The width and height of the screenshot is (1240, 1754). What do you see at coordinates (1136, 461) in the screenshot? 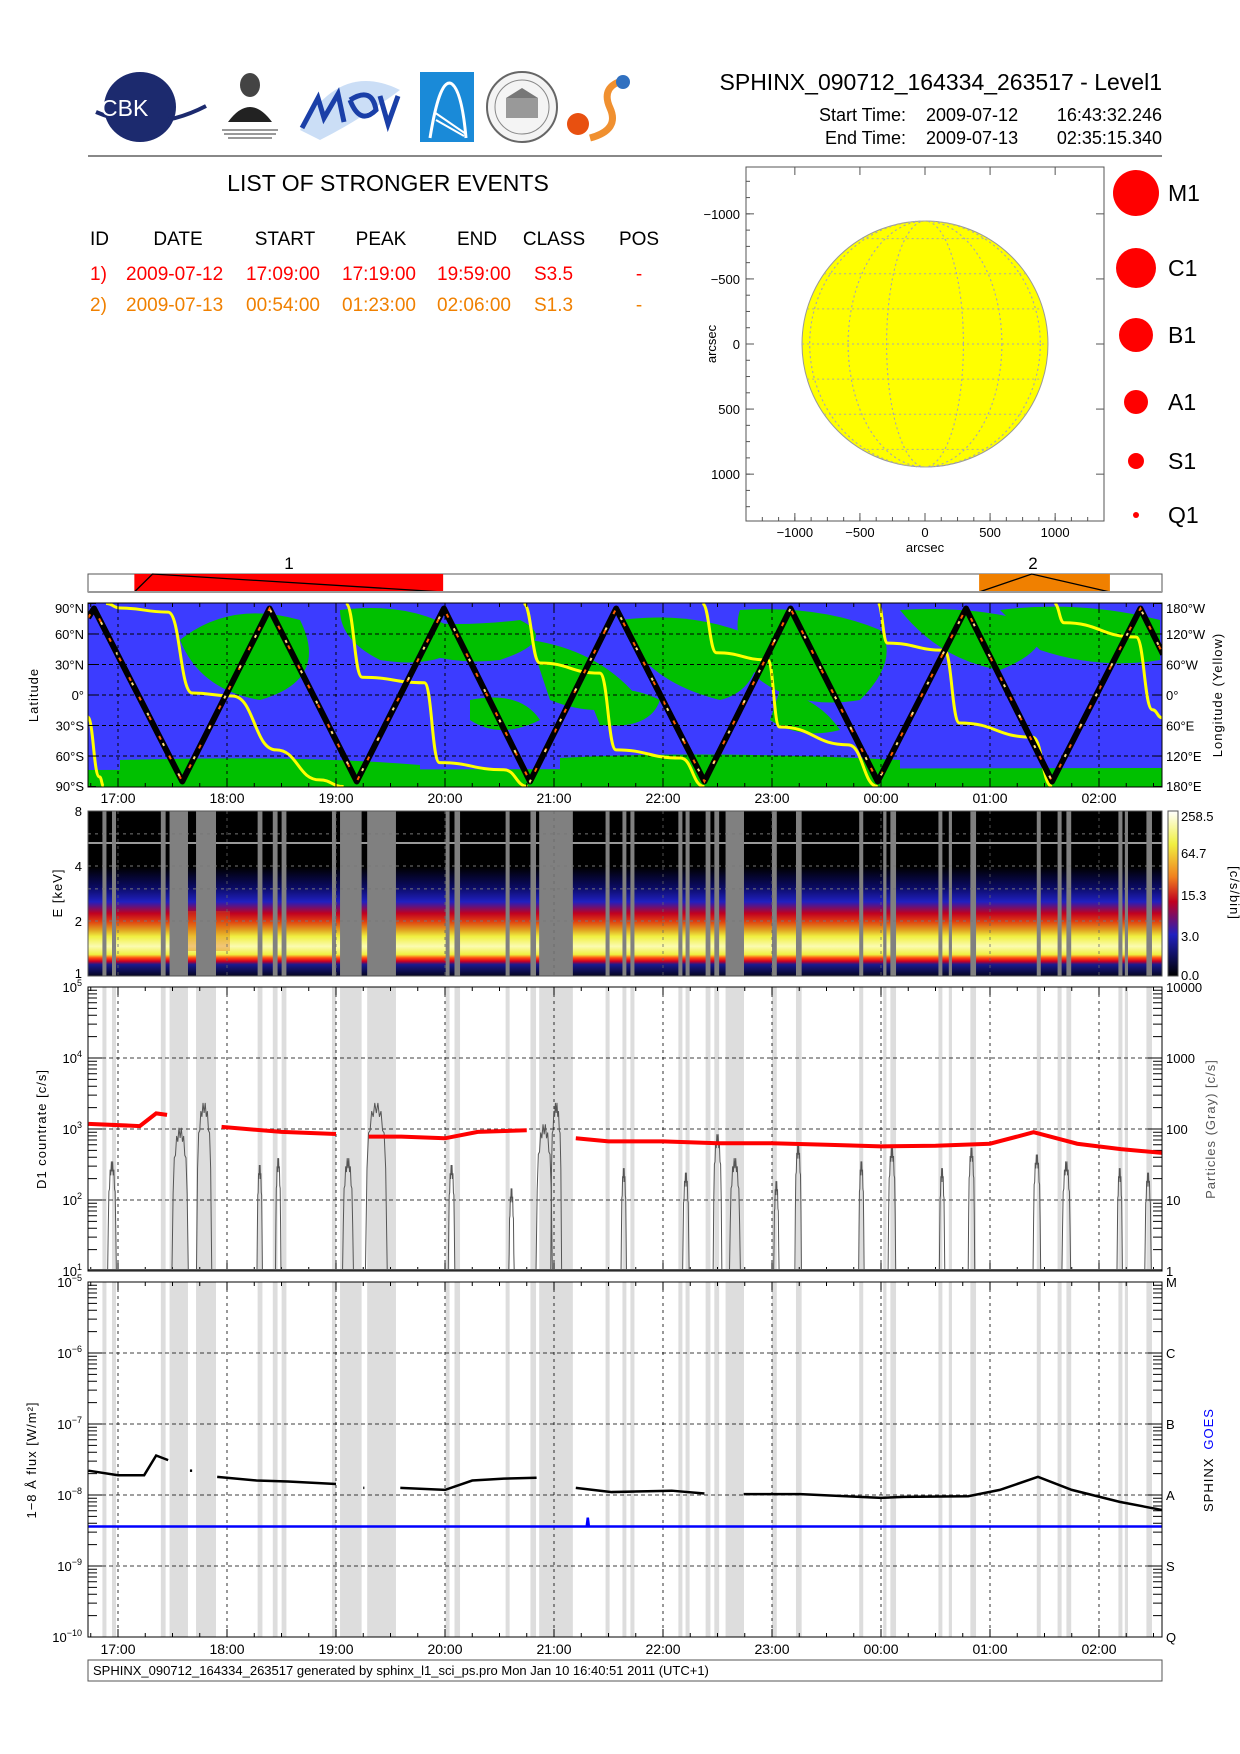
I see `legend-circle-s1` at bounding box center [1136, 461].